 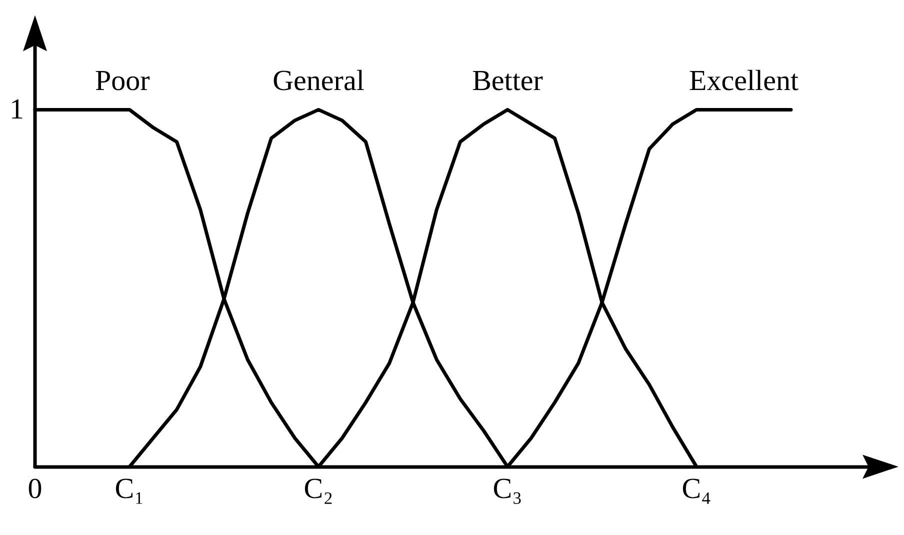 What do you see at coordinates (743, 81) in the screenshot?
I see `series-label: Excellent` at bounding box center [743, 81].